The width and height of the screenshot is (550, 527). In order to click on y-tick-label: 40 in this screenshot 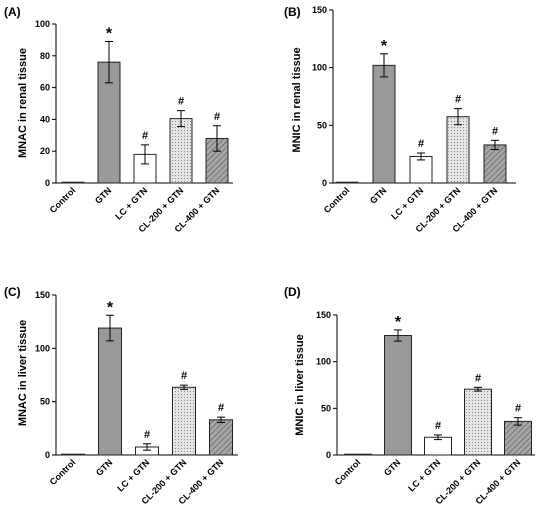, I will do `click(45, 119)`.